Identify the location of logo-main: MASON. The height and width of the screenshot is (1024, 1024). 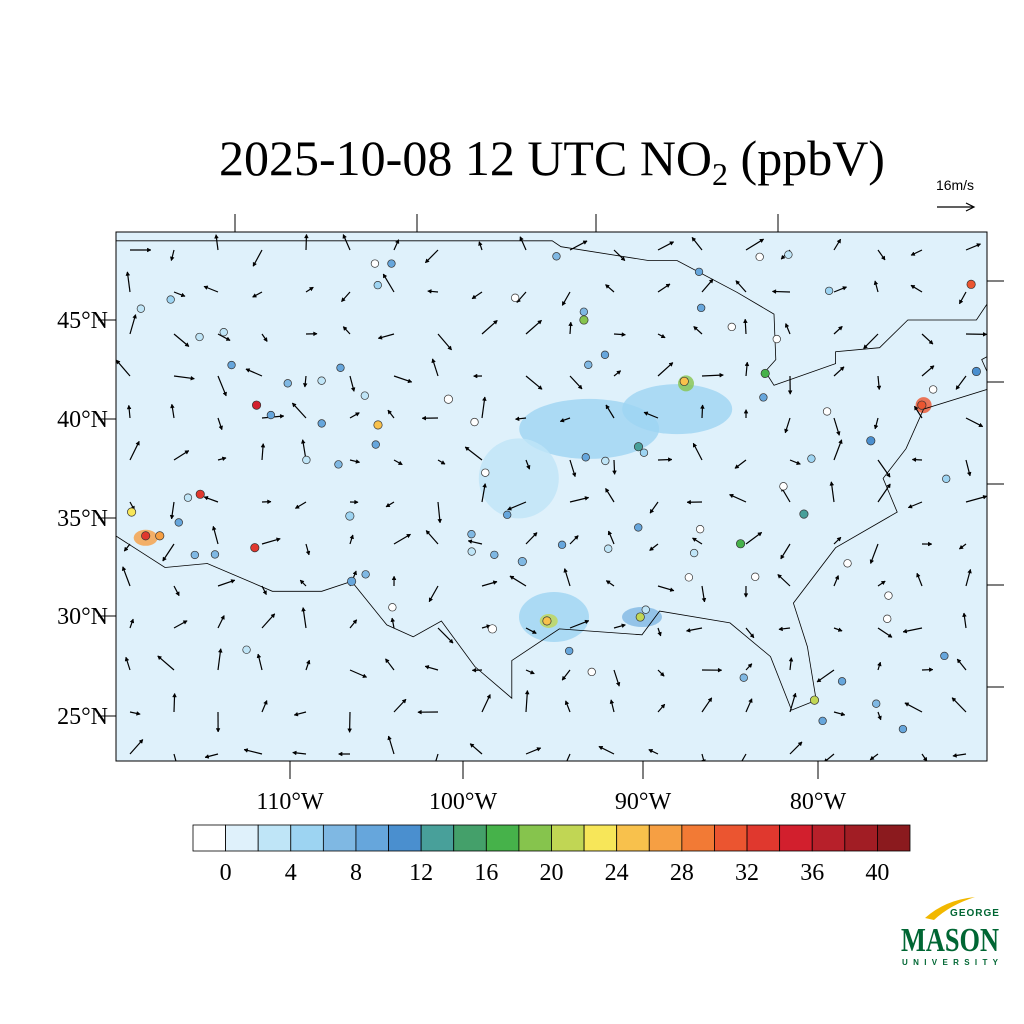
(950, 940).